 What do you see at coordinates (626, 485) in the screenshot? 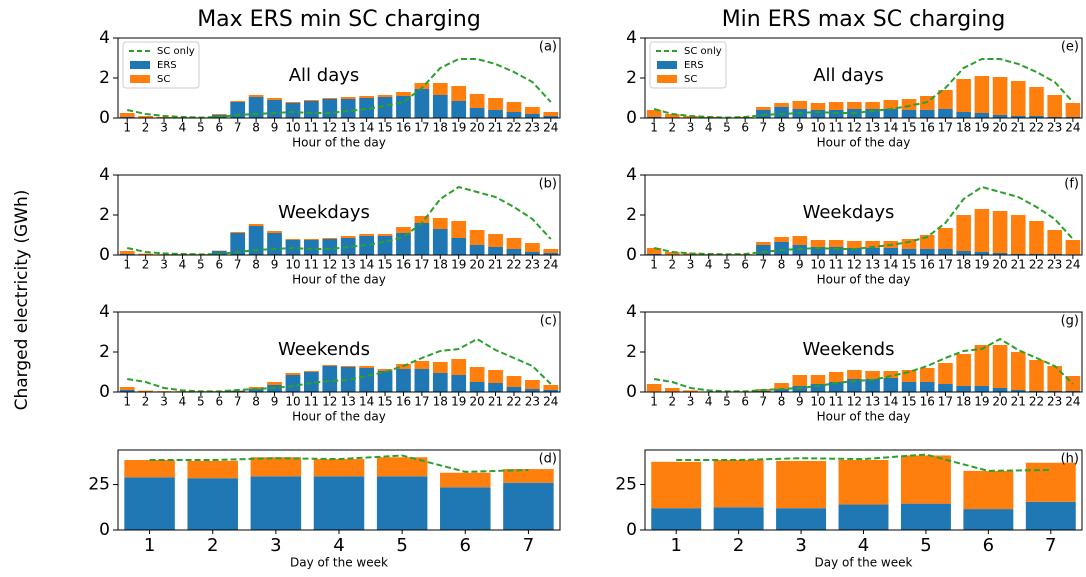
I see `y-tick-label: 25` at bounding box center [626, 485].